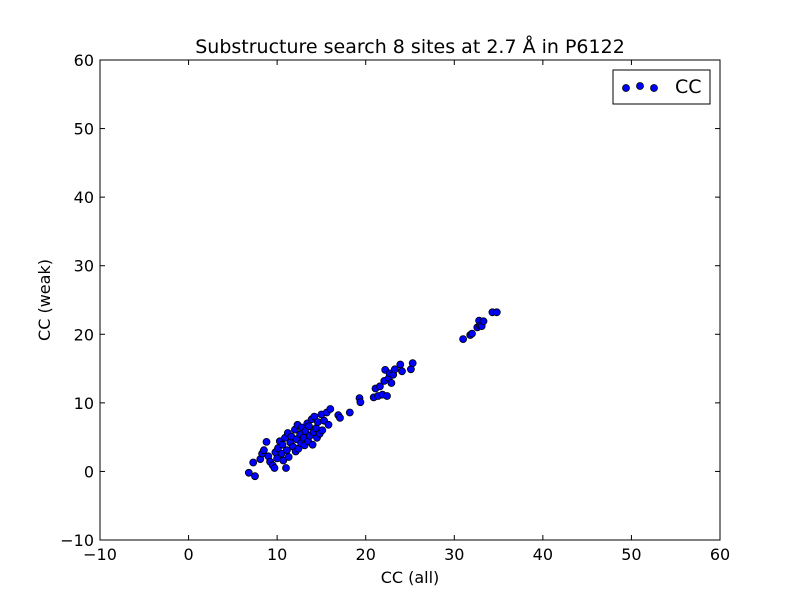  I want to click on y-tick-label: −10, so click(77, 540).